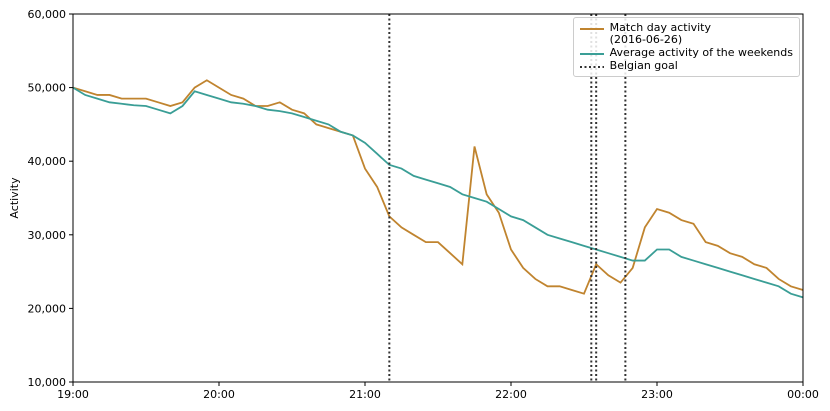 Image resolution: width=830 pixels, height=411 pixels. Describe the element at coordinates (47, 382) in the screenshot. I see `y-tick-label: 10,000` at that location.